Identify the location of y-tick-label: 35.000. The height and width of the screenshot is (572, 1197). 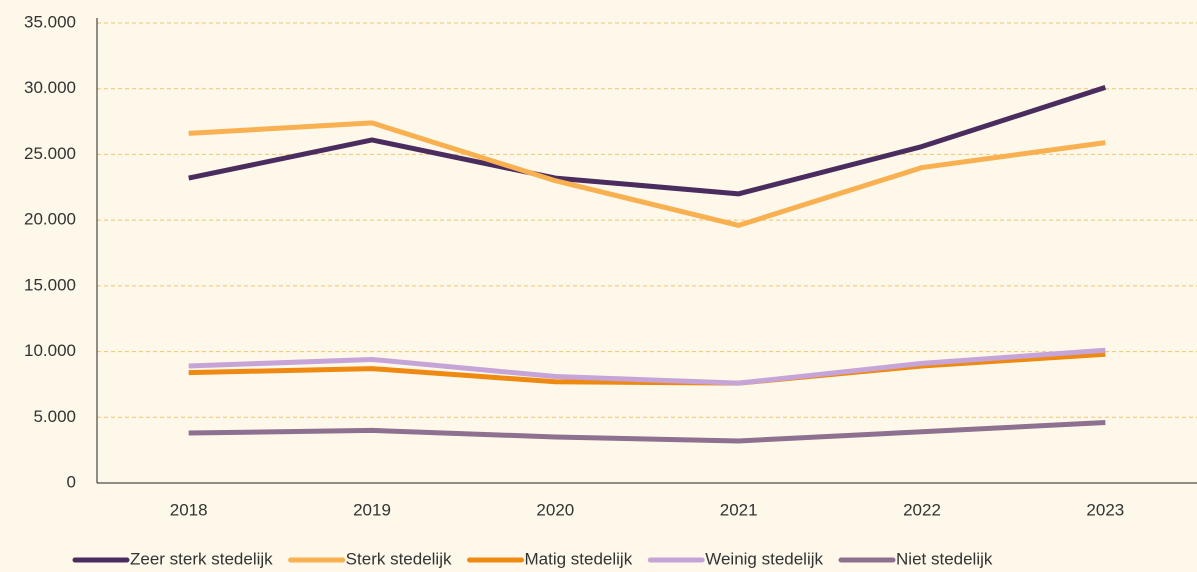
(50, 21).